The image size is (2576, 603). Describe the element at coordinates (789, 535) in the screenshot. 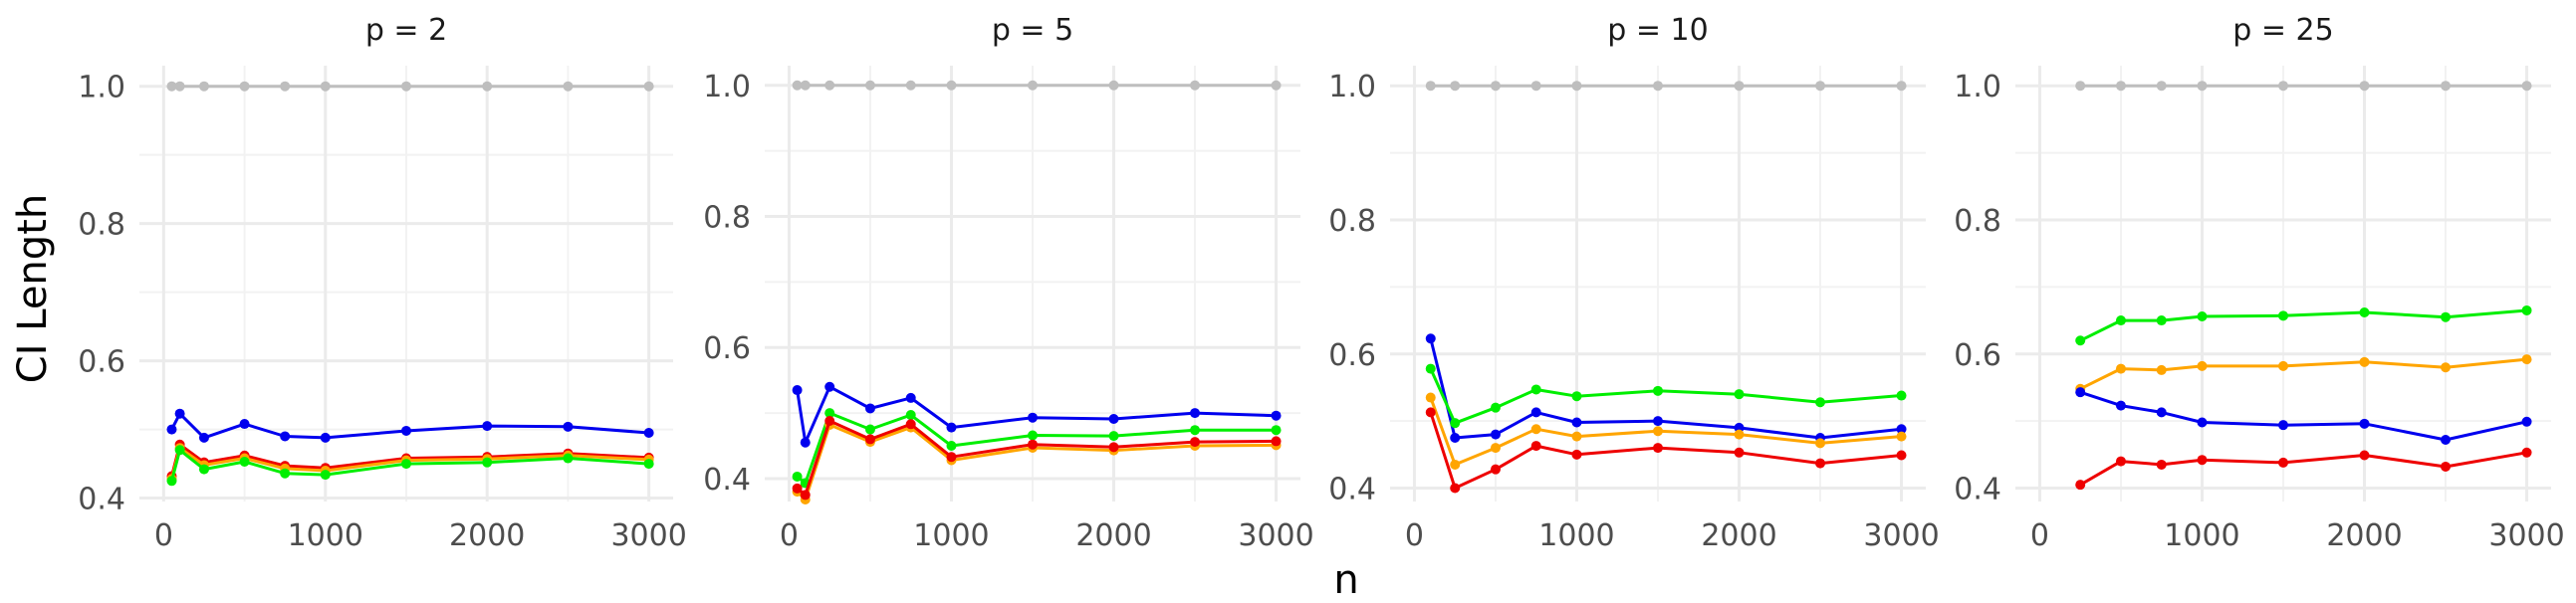

I see `x-tick-label: 0` at that location.